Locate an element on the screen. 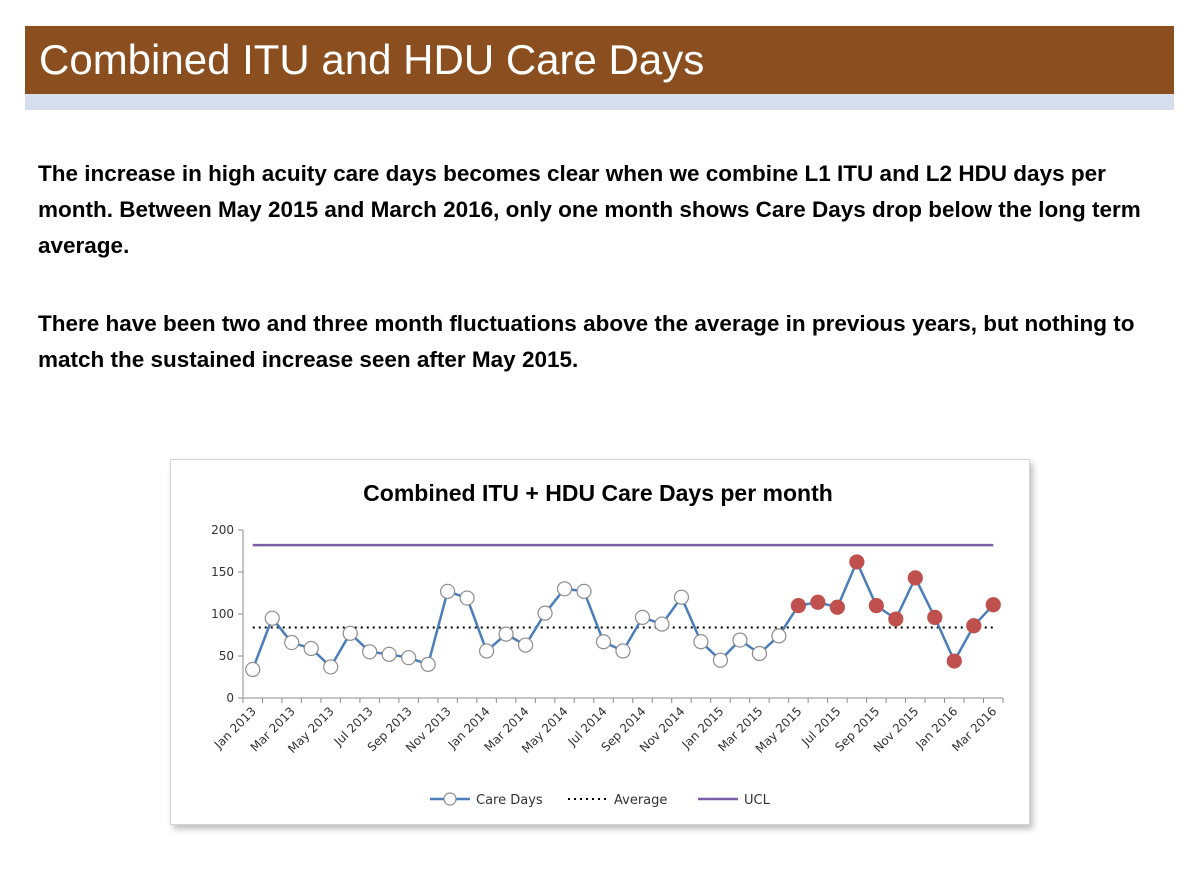  title-underline is located at coordinates (599, 102).